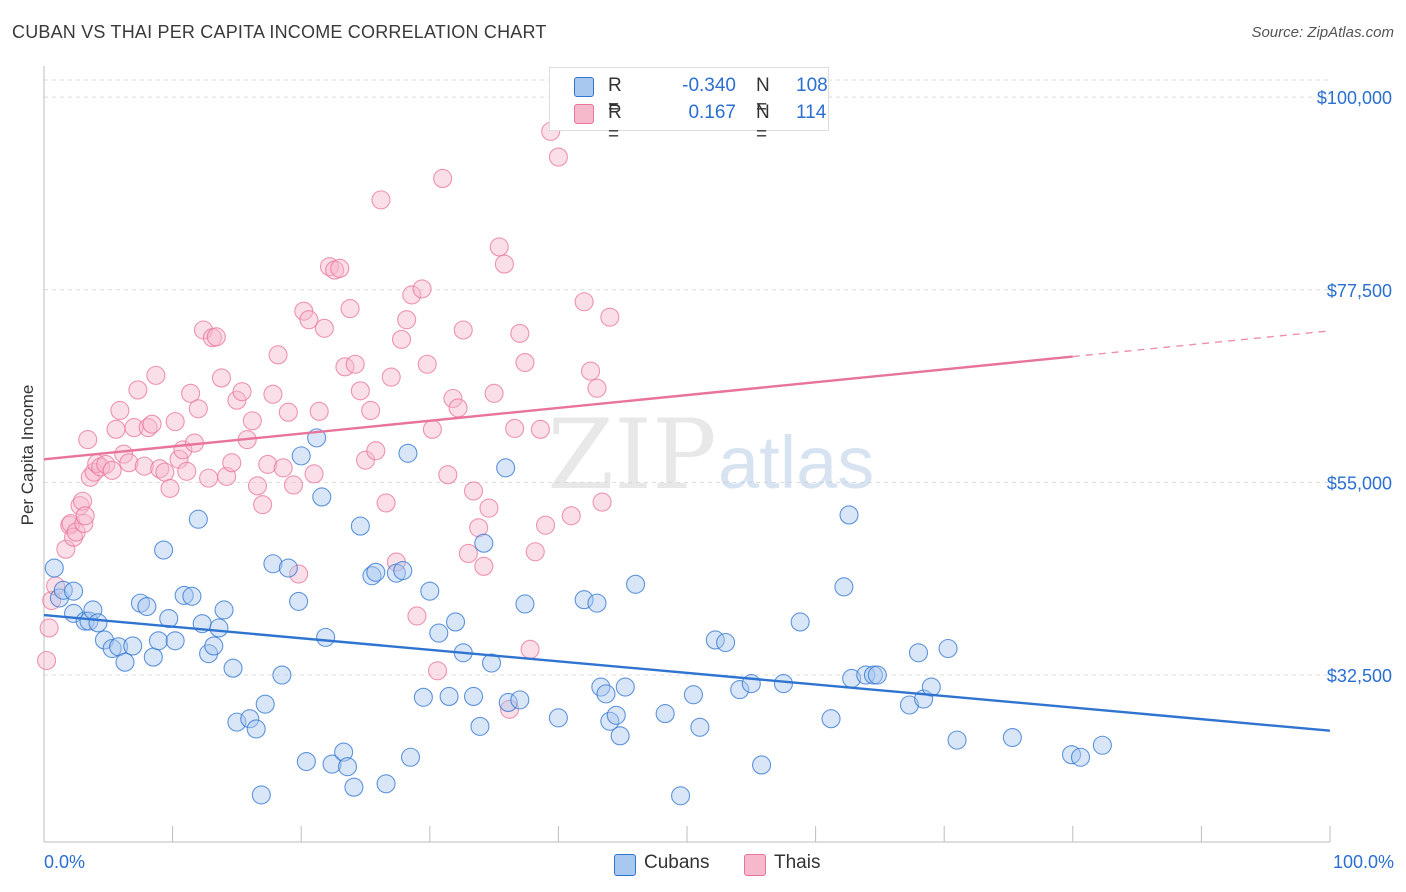  I want to click on y-axis-label: Per Capita Income, so click(27, 455).